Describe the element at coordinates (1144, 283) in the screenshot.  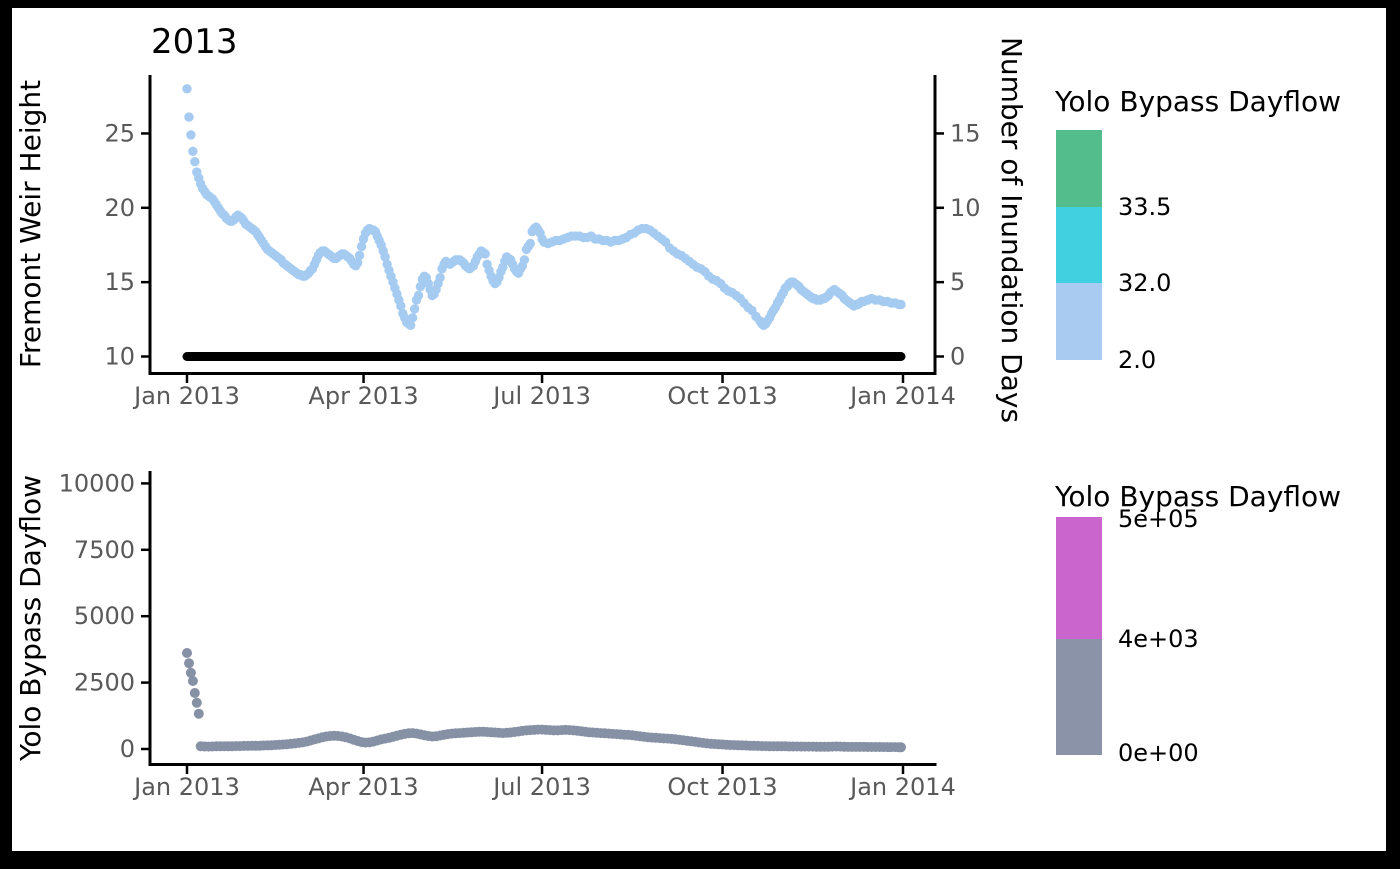
I see `legend-top-label-32.0: 32.0` at that location.